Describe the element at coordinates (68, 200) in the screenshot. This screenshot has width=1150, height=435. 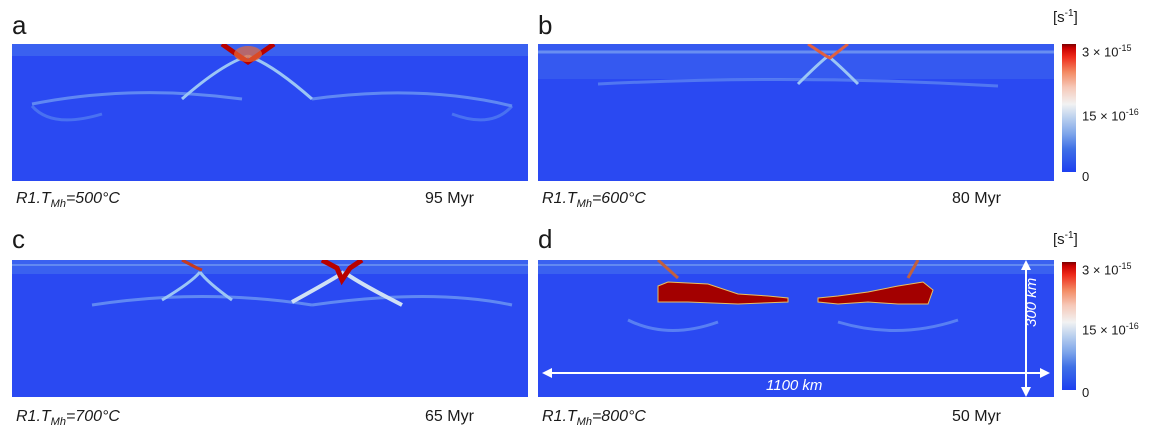
I see `panel-caption: R1.TMh=500°C` at that location.